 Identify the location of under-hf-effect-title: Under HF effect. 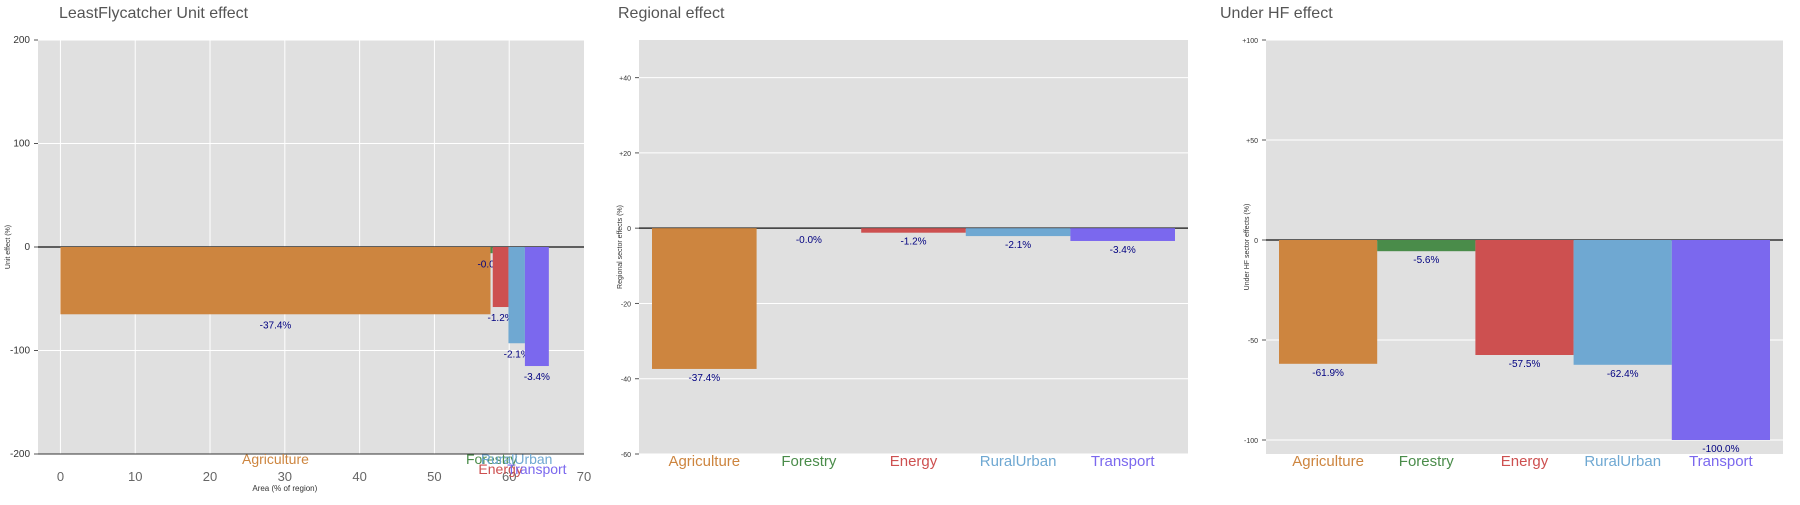
(1276, 13).